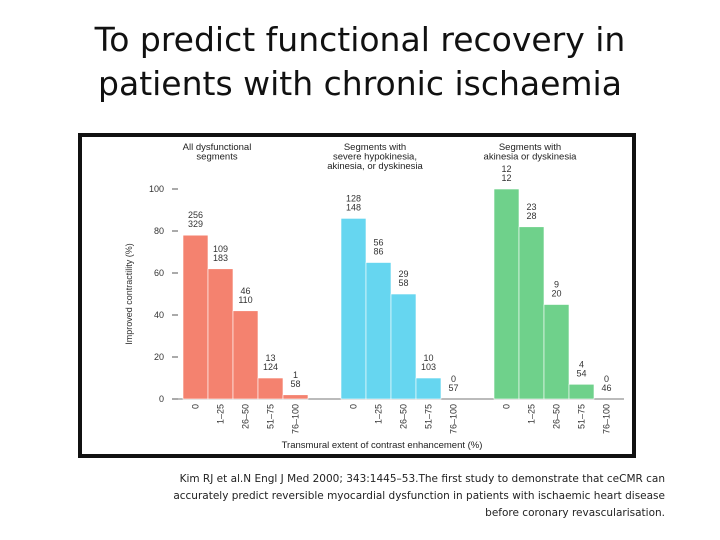  I want to click on y-tick-label: 20, so click(159, 357).